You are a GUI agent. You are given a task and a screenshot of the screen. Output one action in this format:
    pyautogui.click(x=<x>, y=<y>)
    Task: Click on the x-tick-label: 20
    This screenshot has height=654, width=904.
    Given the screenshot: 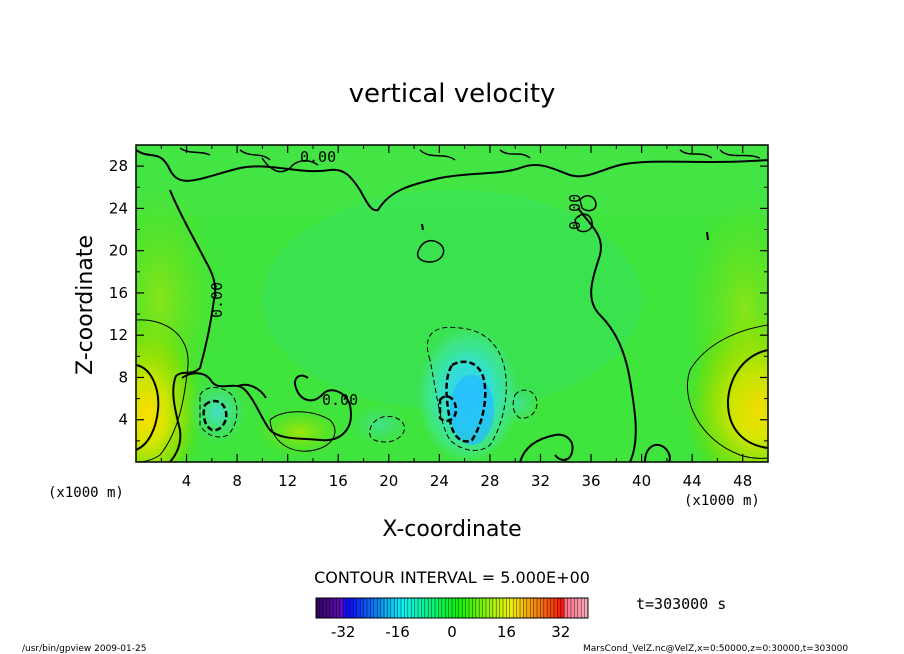 What is the action you would take?
    pyautogui.click(x=388, y=481)
    